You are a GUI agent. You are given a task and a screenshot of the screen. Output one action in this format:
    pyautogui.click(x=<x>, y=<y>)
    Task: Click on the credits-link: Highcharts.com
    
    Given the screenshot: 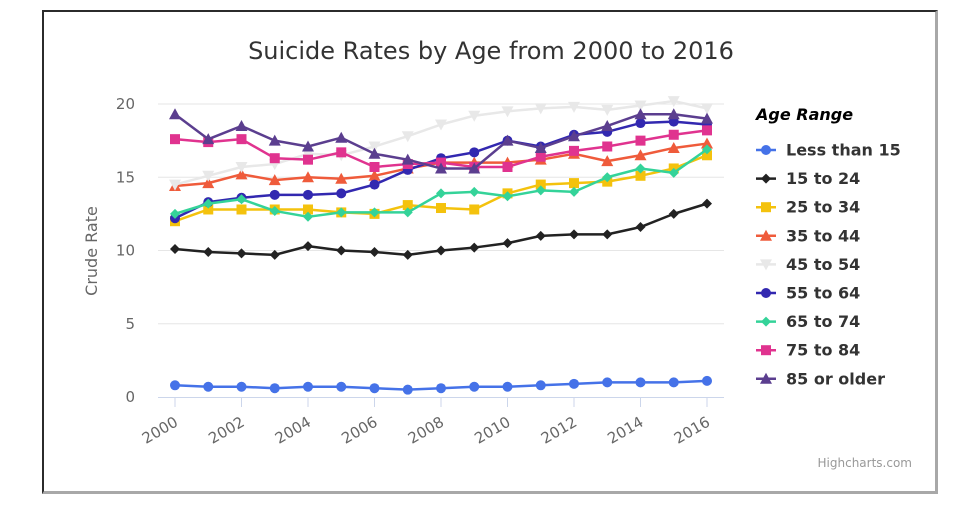 What is the action you would take?
    pyautogui.click(x=865, y=463)
    